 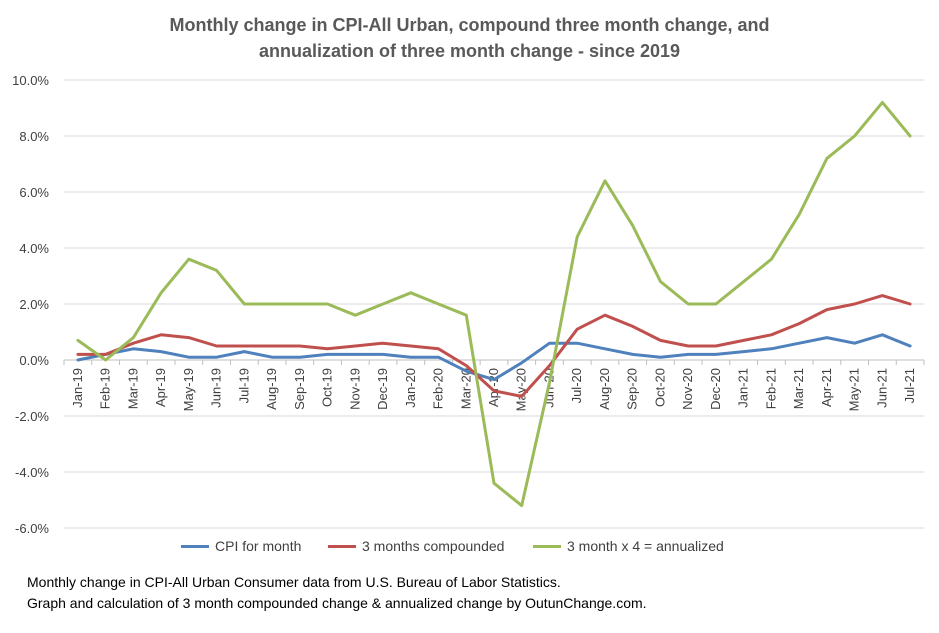 I want to click on legend-item-annualized: 3 month x 4 = annualized, so click(x=628, y=546).